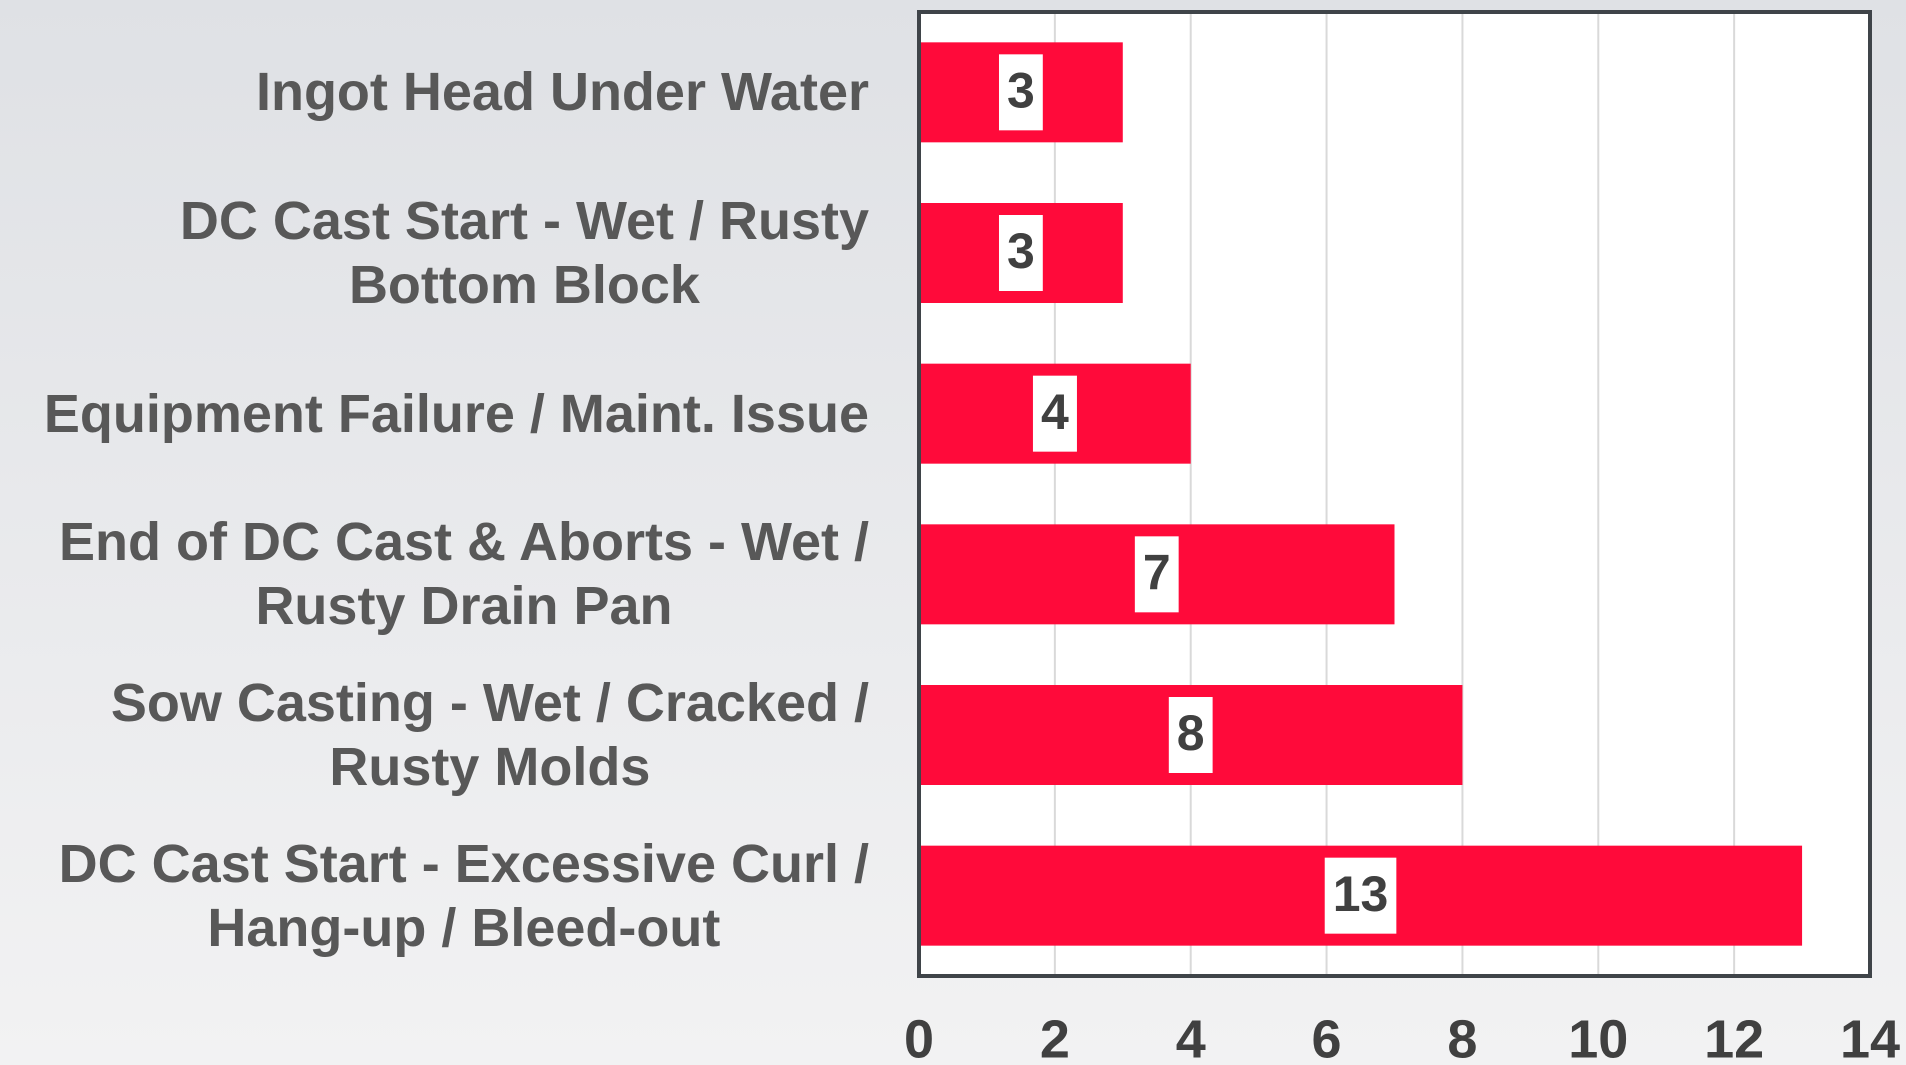 The image size is (1906, 1065). What do you see at coordinates (1734, 1037) in the screenshot?
I see `x-tick-label: 12` at bounding box center [1734, 1037].